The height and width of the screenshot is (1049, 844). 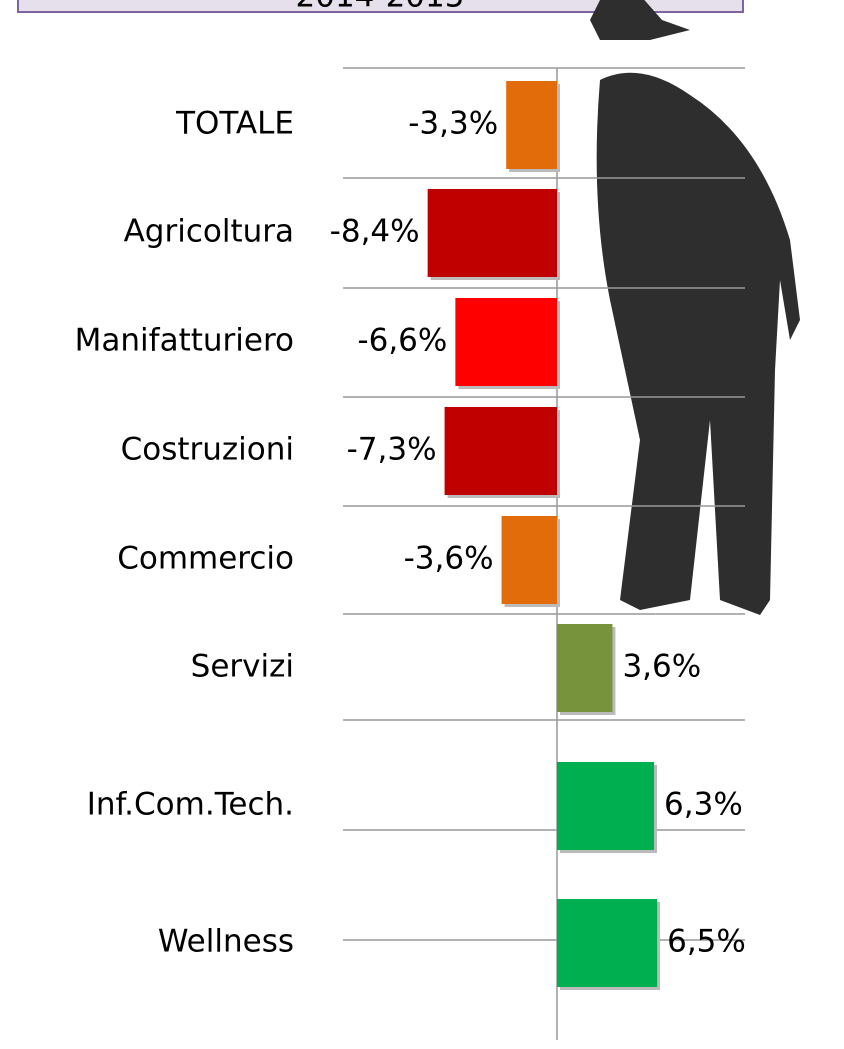 I want to click on category-label: Agricoltura, so click(x=209, y=232).